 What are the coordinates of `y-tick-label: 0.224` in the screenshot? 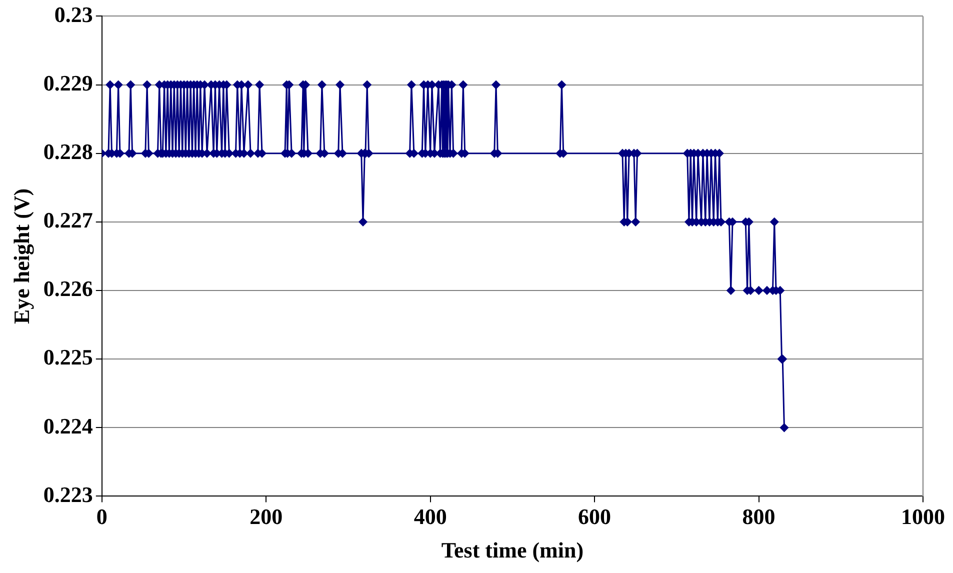 It's located at (68, 425).